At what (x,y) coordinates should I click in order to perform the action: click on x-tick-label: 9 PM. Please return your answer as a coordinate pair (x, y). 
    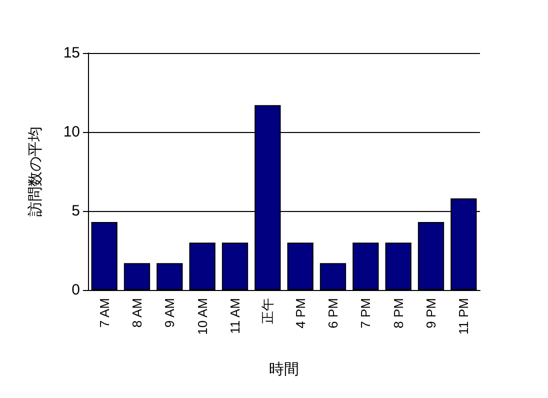
    Looking at the image, I should click on (431, 313).